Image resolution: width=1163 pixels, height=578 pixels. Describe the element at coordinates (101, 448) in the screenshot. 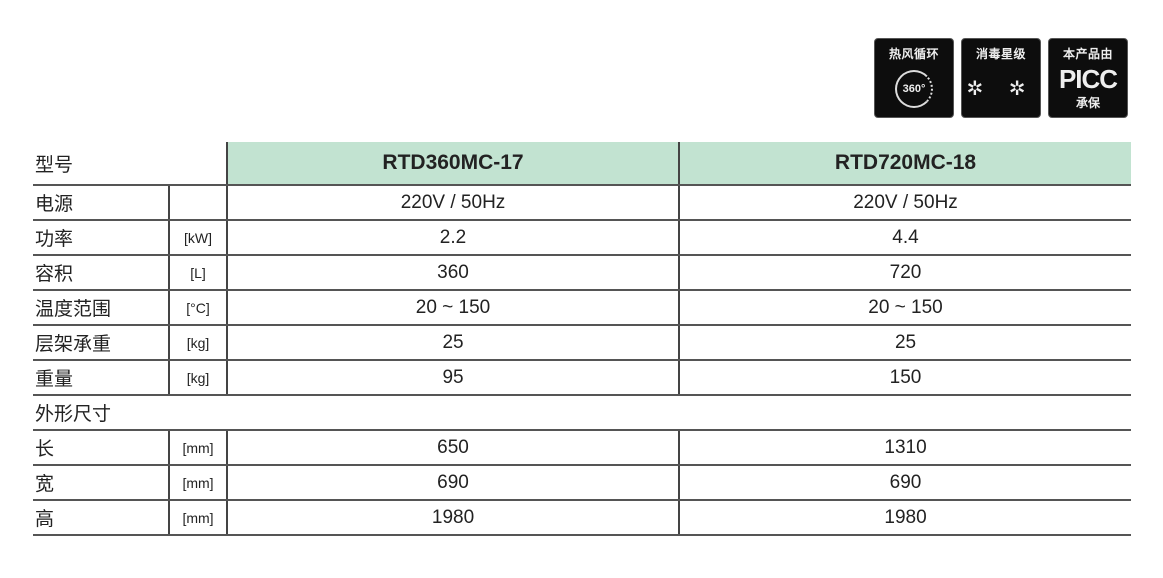

I see `row-label: 长` at that location.